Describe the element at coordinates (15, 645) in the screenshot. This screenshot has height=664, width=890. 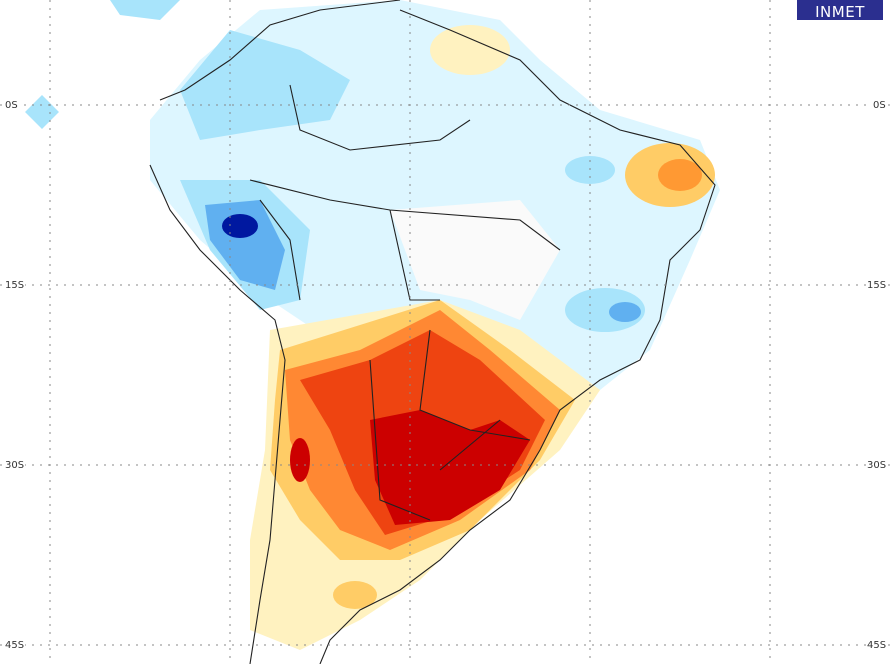
I see `latitude-label-left: 45S` at that location.